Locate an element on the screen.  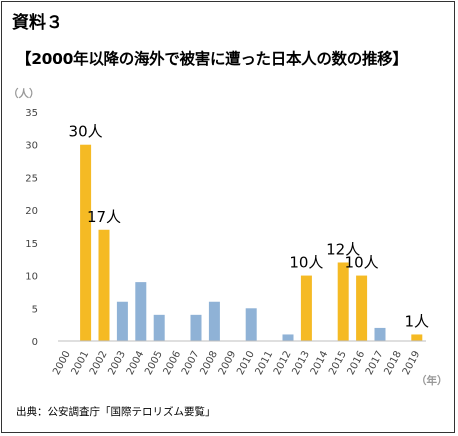
data-label: 12人 is located at coordinates (343, 249).